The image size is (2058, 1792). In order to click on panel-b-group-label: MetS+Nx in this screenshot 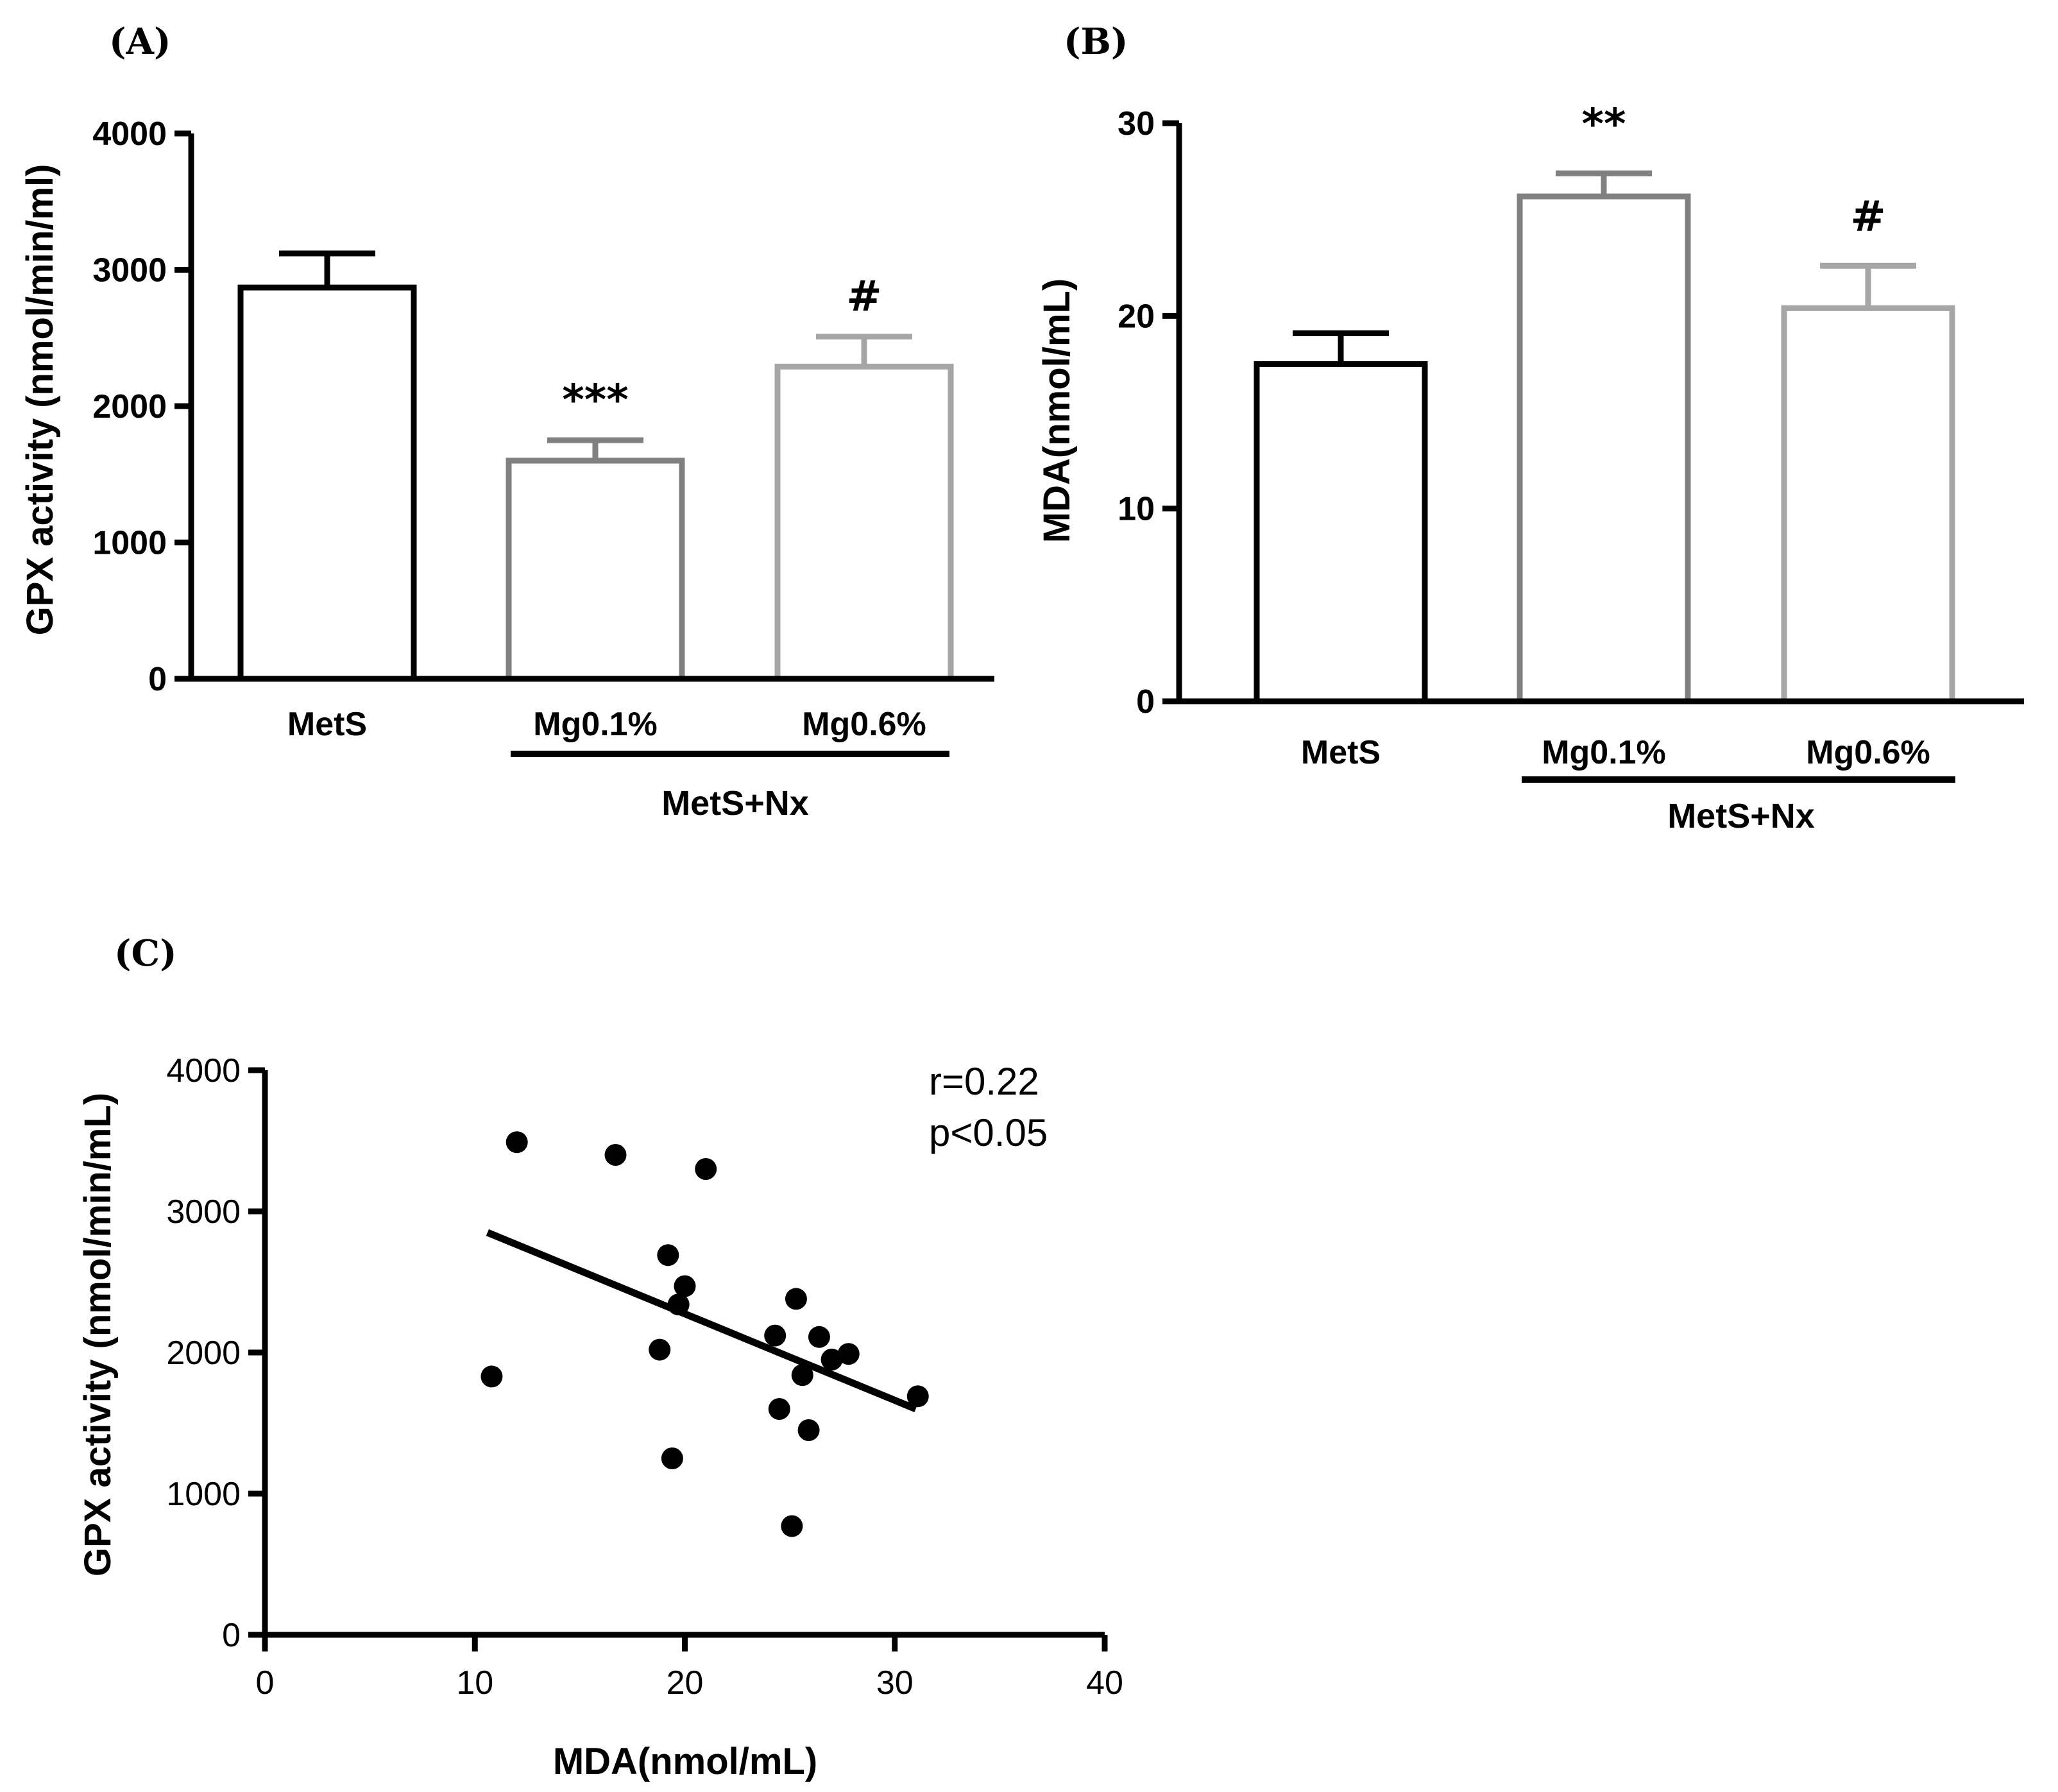, I will do `click(1741, 816)`.